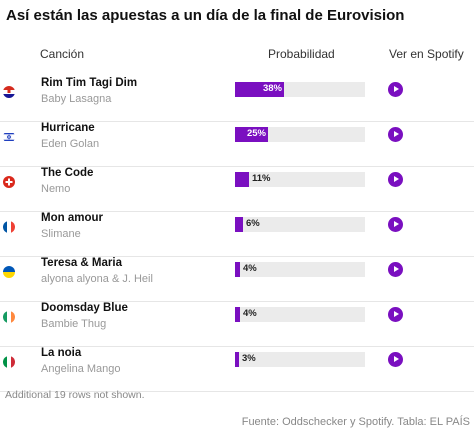 This screenshot has width=474, height=435. Describe the element at coordinates (300, 224) in the screenshot. I see `probability-bar-track: 6%` at that location.